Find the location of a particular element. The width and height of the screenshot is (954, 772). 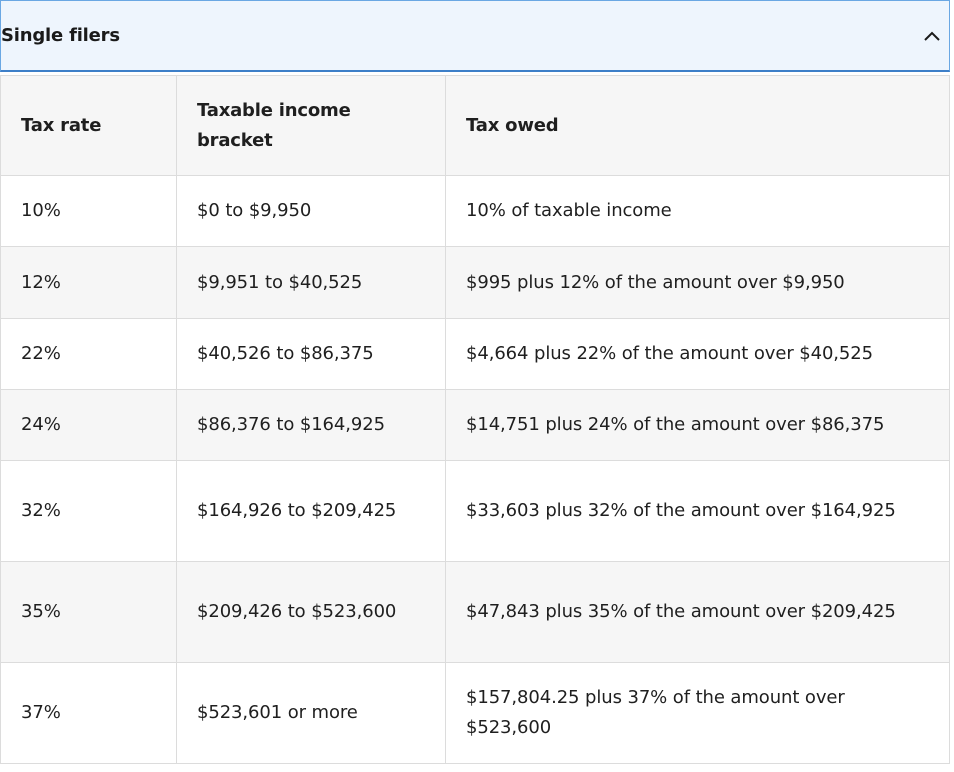

header-taxable-income-bracket: Taxable income bracket is located at coordinates (311, 125).